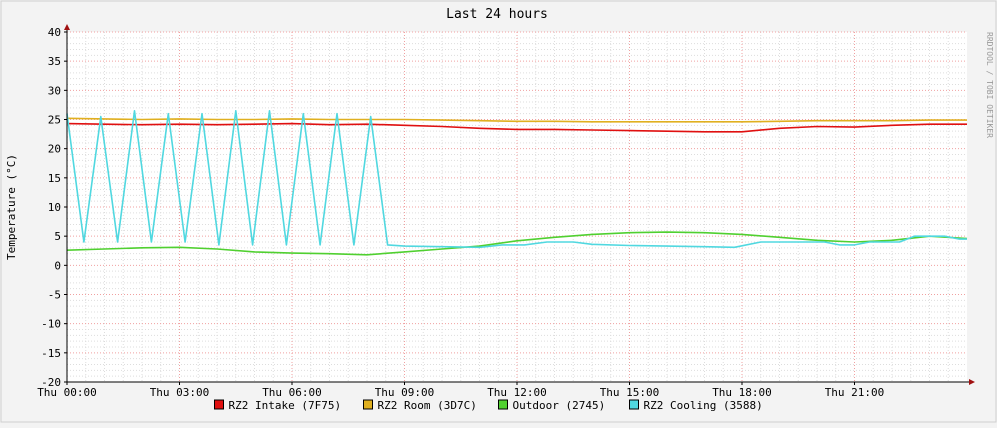 The height and width of the screenshot is (428, 997). What do you see at coordinates (427, 405) in the screenshot?
I see `legend-label-2: RZ2 Room (3D7C)` at bounding box center [427, 405].